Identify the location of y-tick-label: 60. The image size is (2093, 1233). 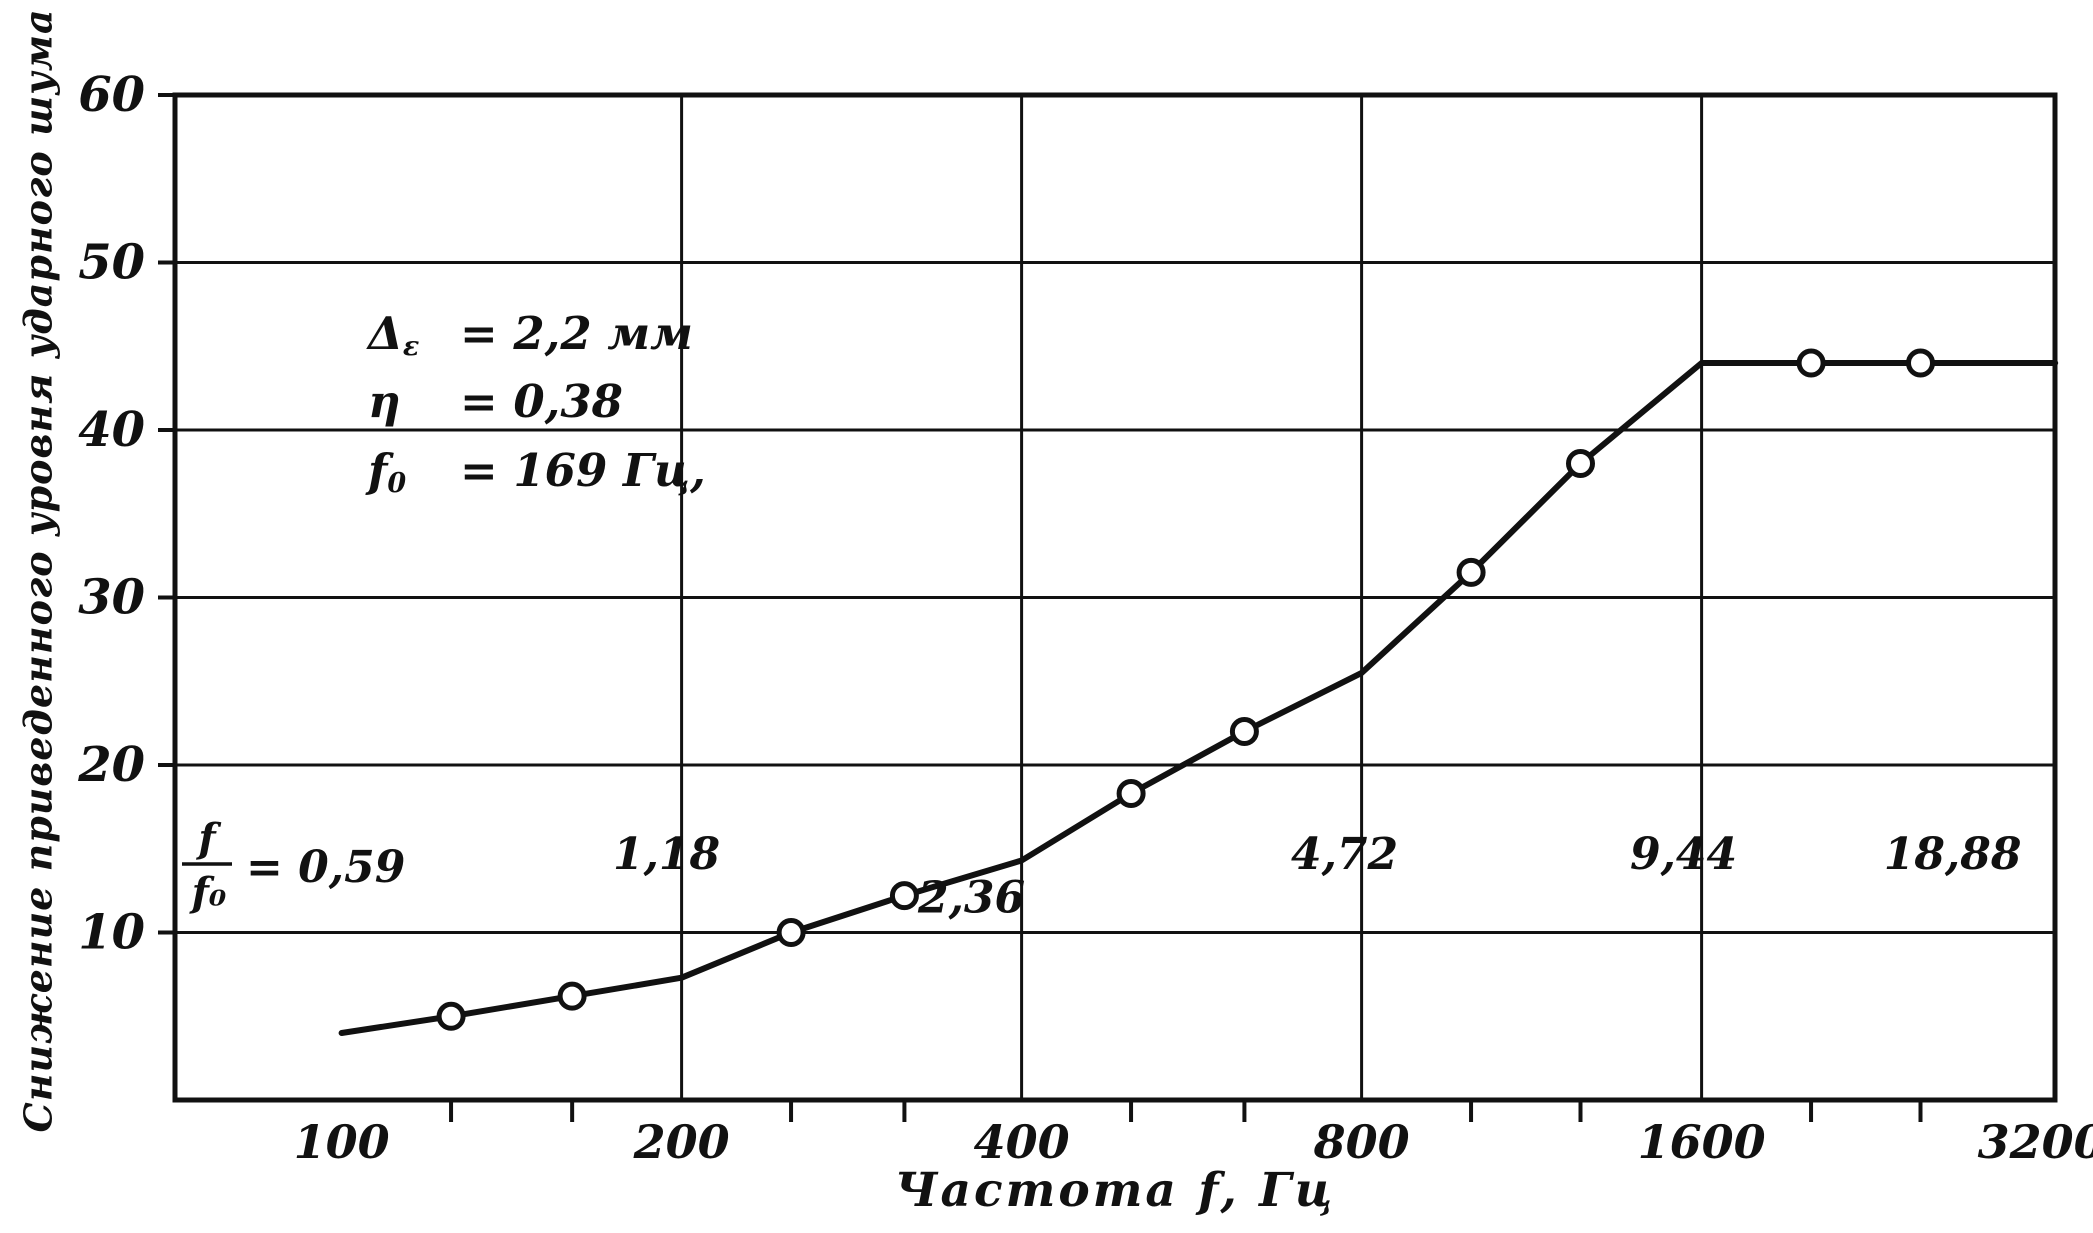
(111, 95).